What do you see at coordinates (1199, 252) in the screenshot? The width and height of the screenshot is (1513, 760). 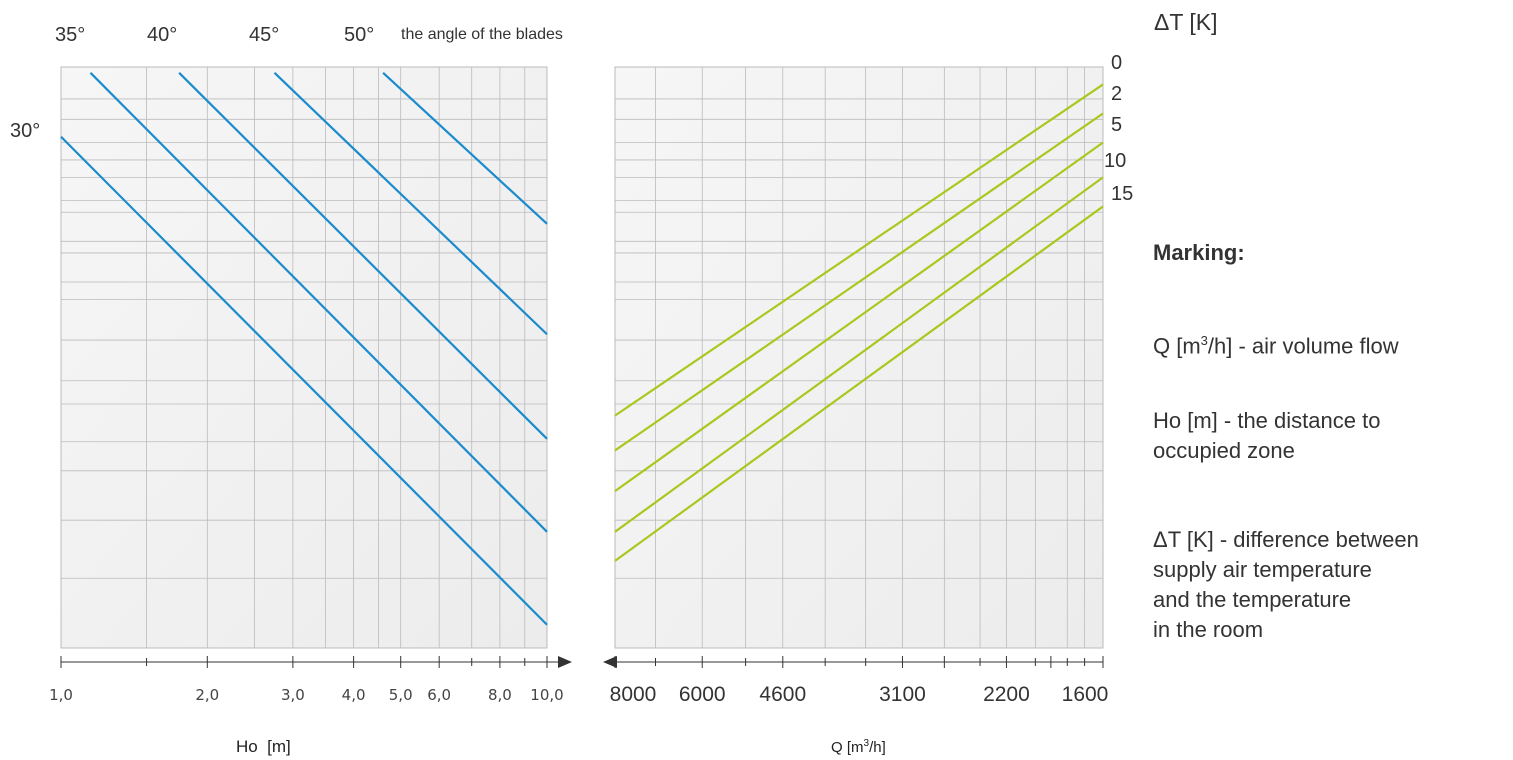 I see `legend-title: Marking:` at bounding box center [1199, 252].